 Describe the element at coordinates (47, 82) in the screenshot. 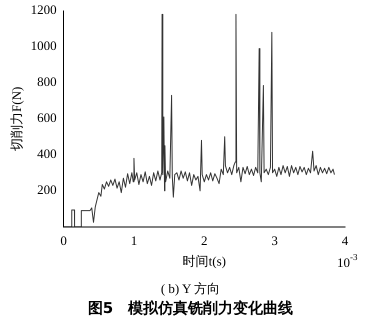

I see `y-tick-label: 800` at that location.